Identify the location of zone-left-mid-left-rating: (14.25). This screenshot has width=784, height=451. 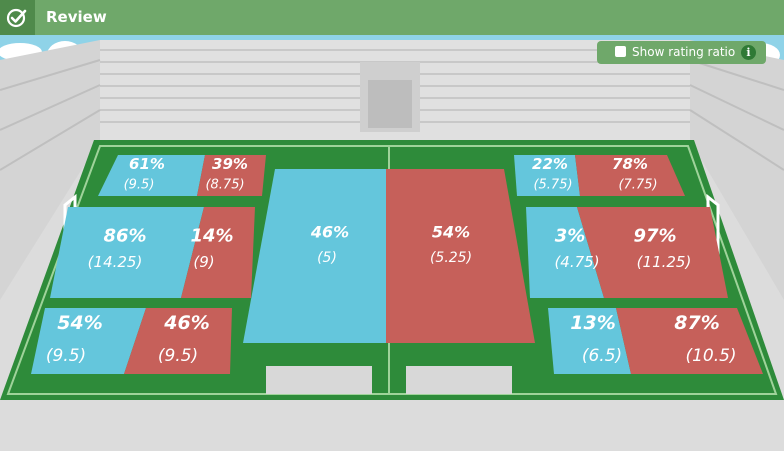
(115, 262).